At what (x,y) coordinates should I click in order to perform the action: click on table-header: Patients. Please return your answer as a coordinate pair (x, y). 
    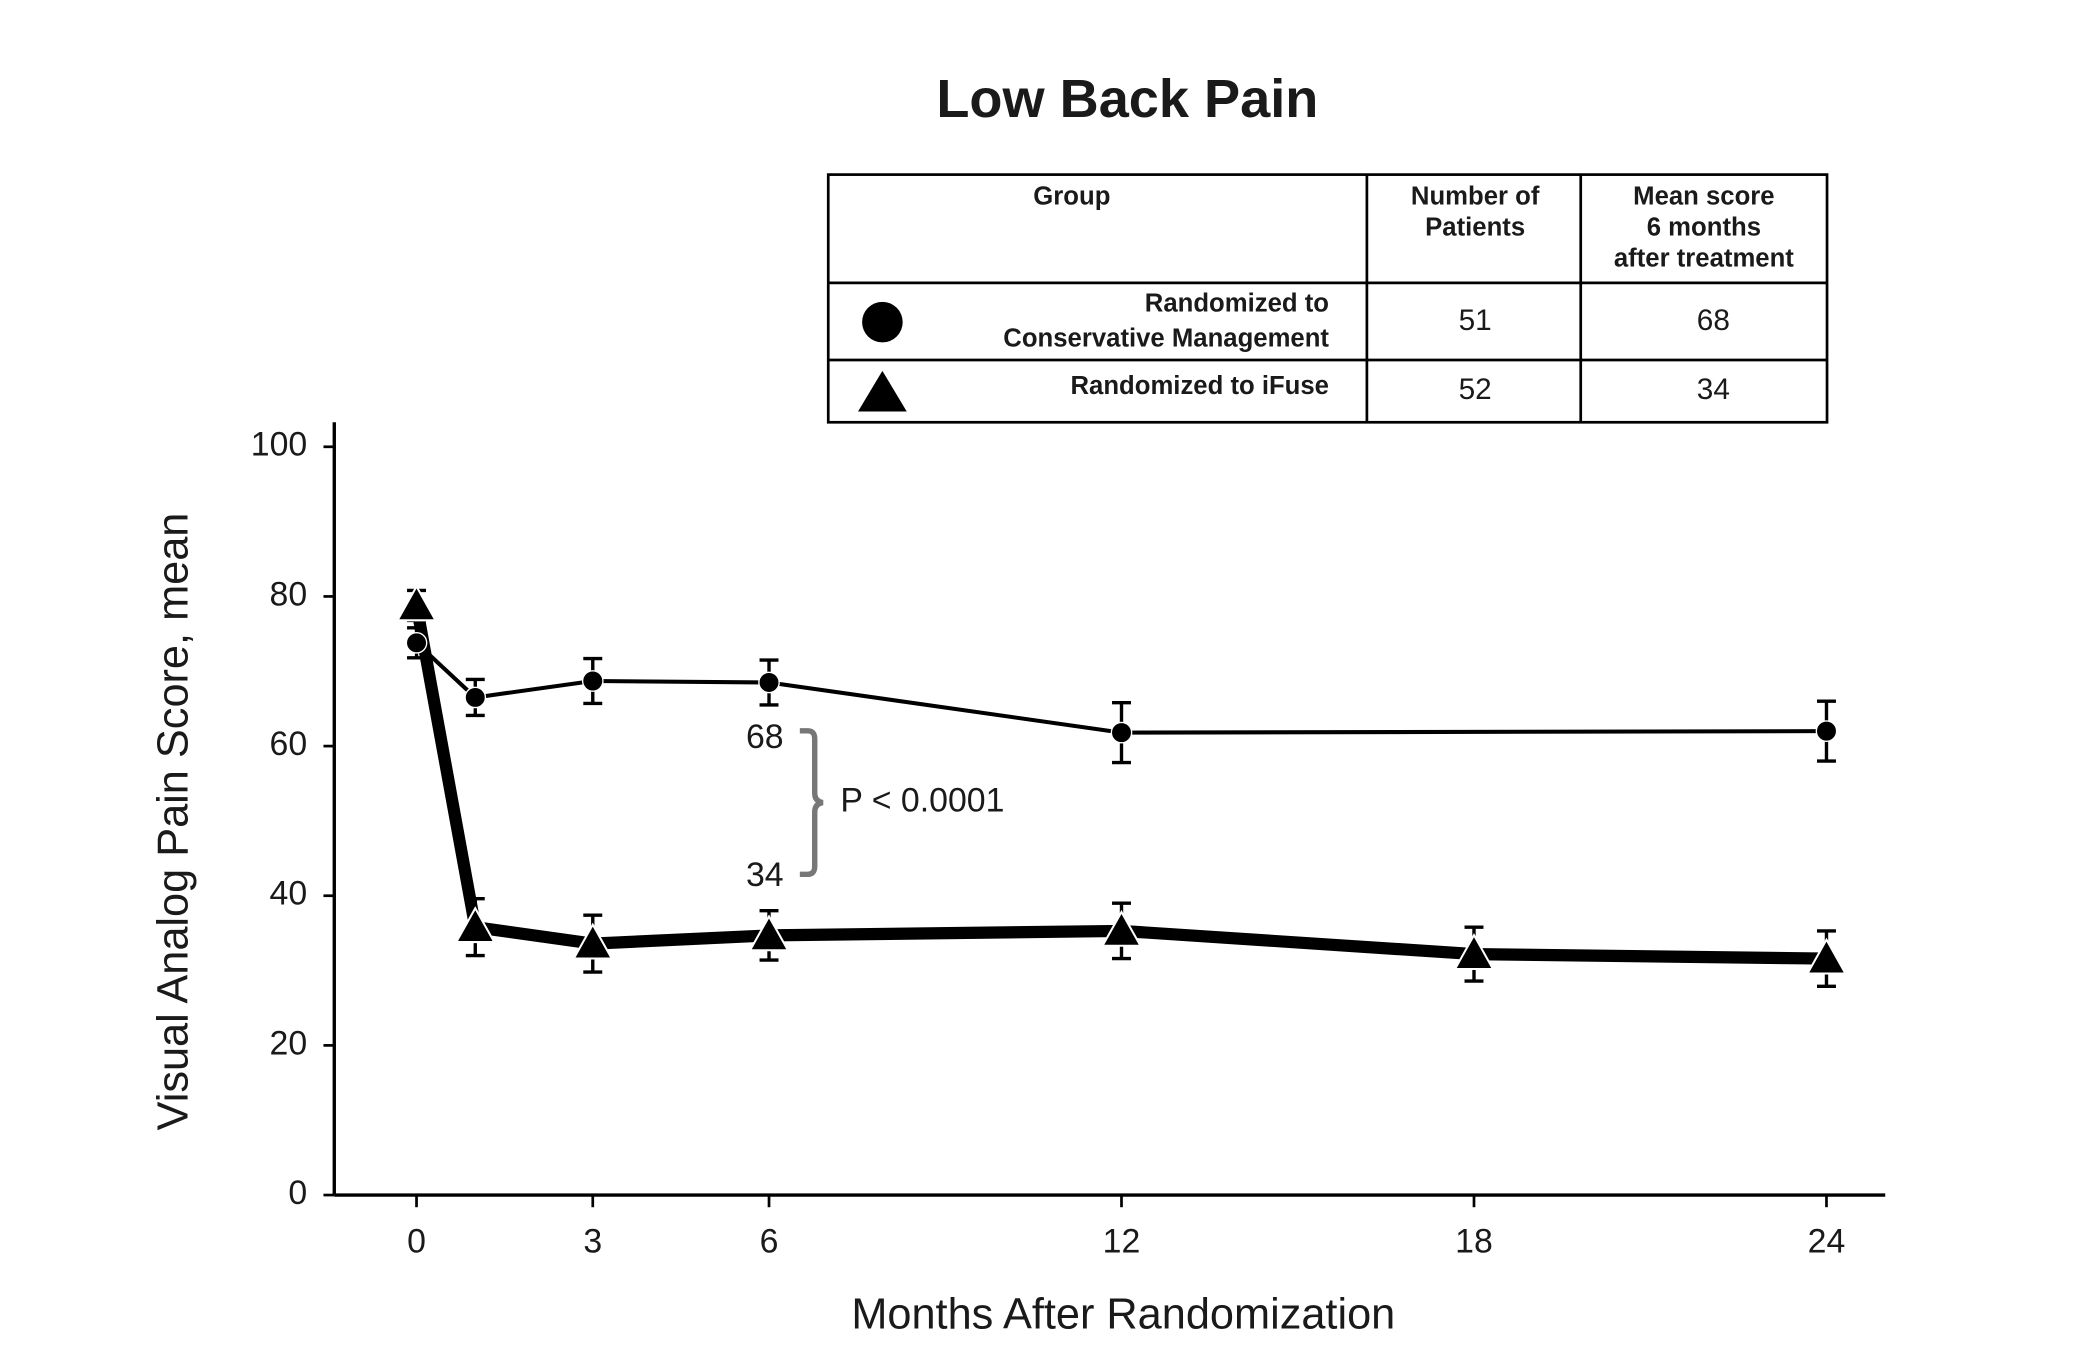
    Looking at the image, I should click on (1475, 228).